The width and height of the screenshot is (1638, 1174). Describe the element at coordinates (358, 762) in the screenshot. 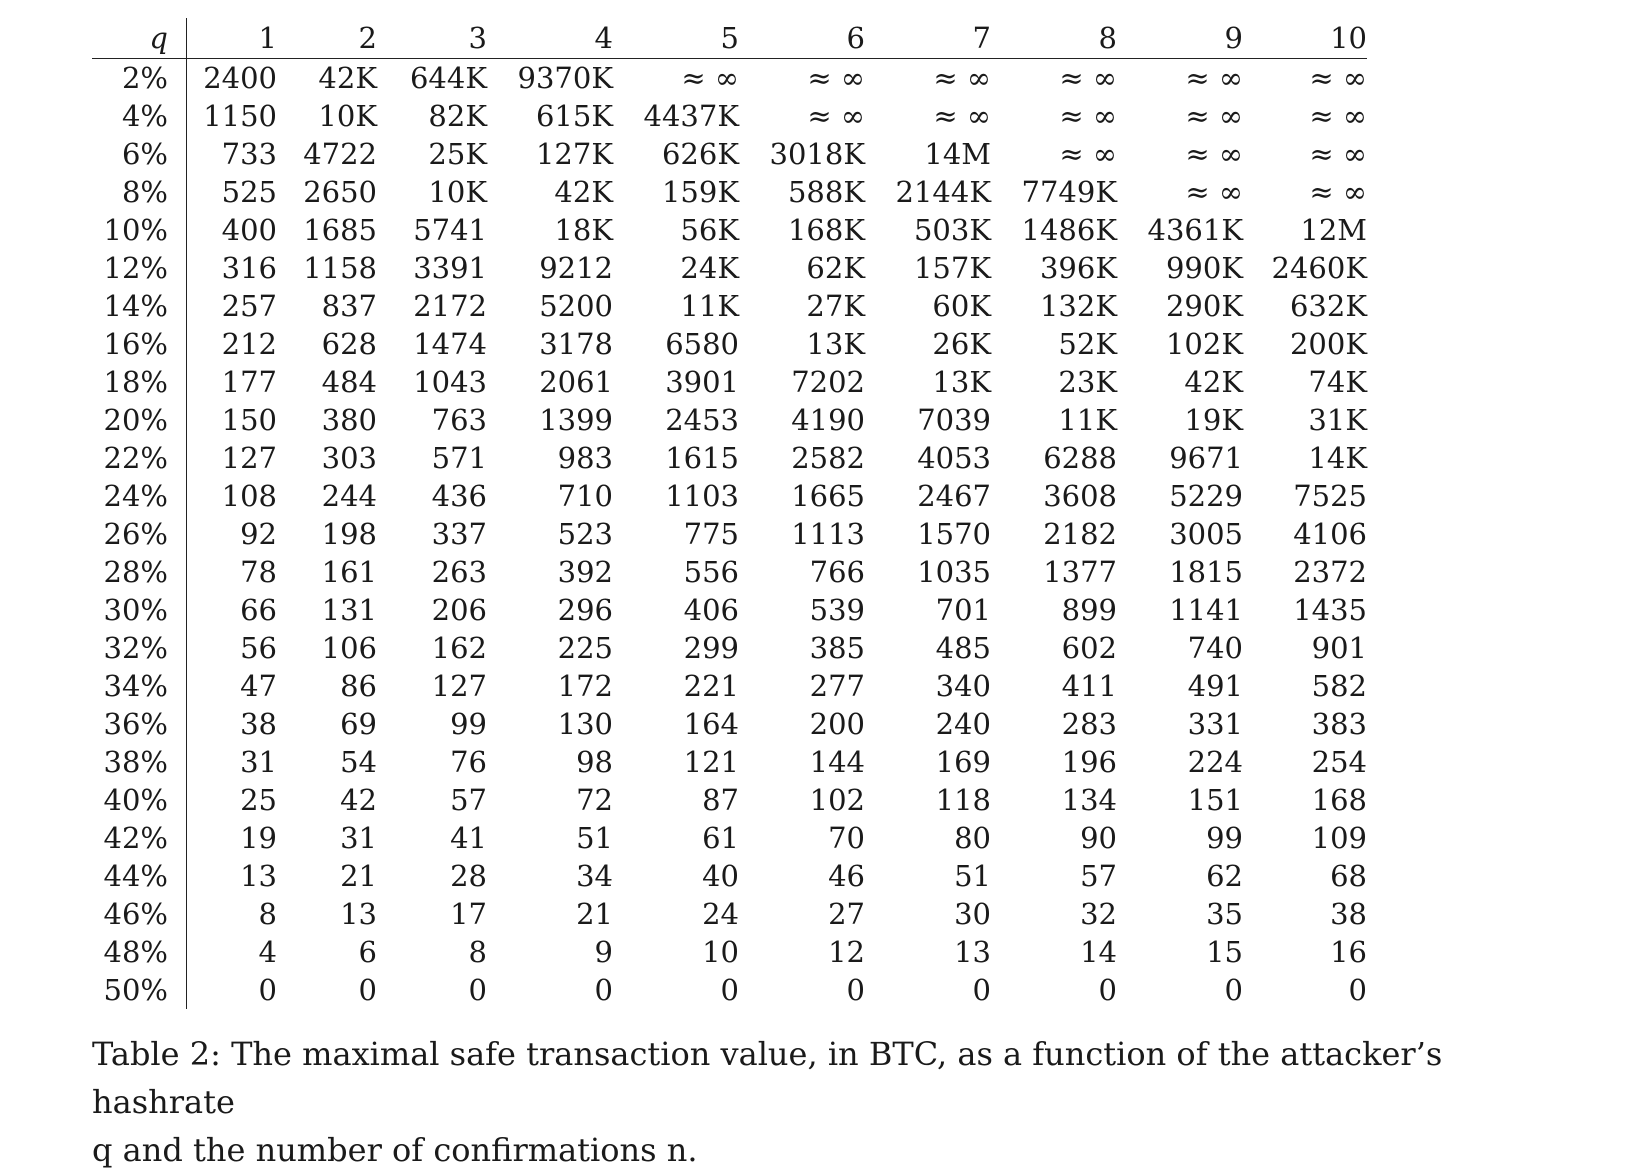

I see `table-cell: 54` at that location.